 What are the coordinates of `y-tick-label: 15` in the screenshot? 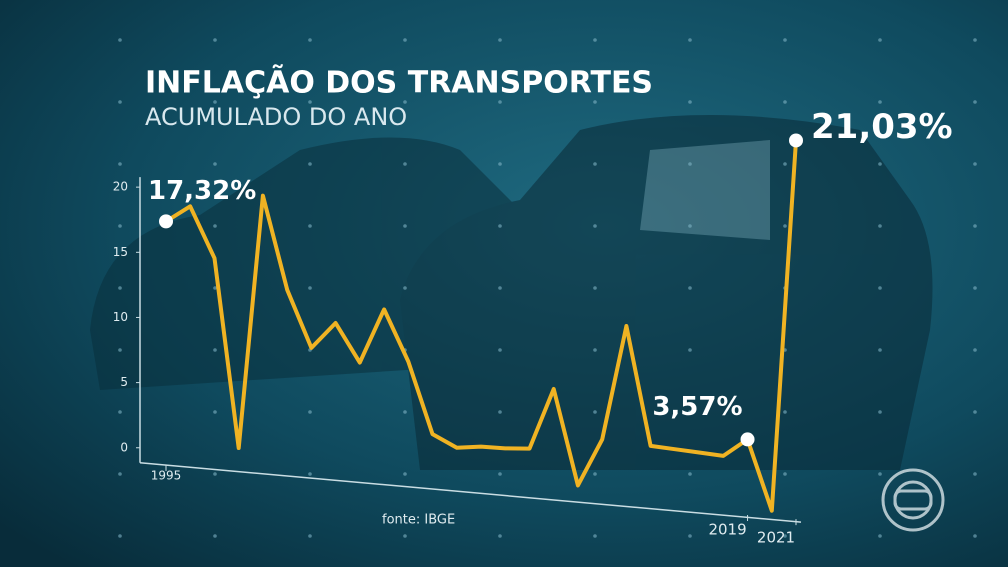 It's located at (120, 252).